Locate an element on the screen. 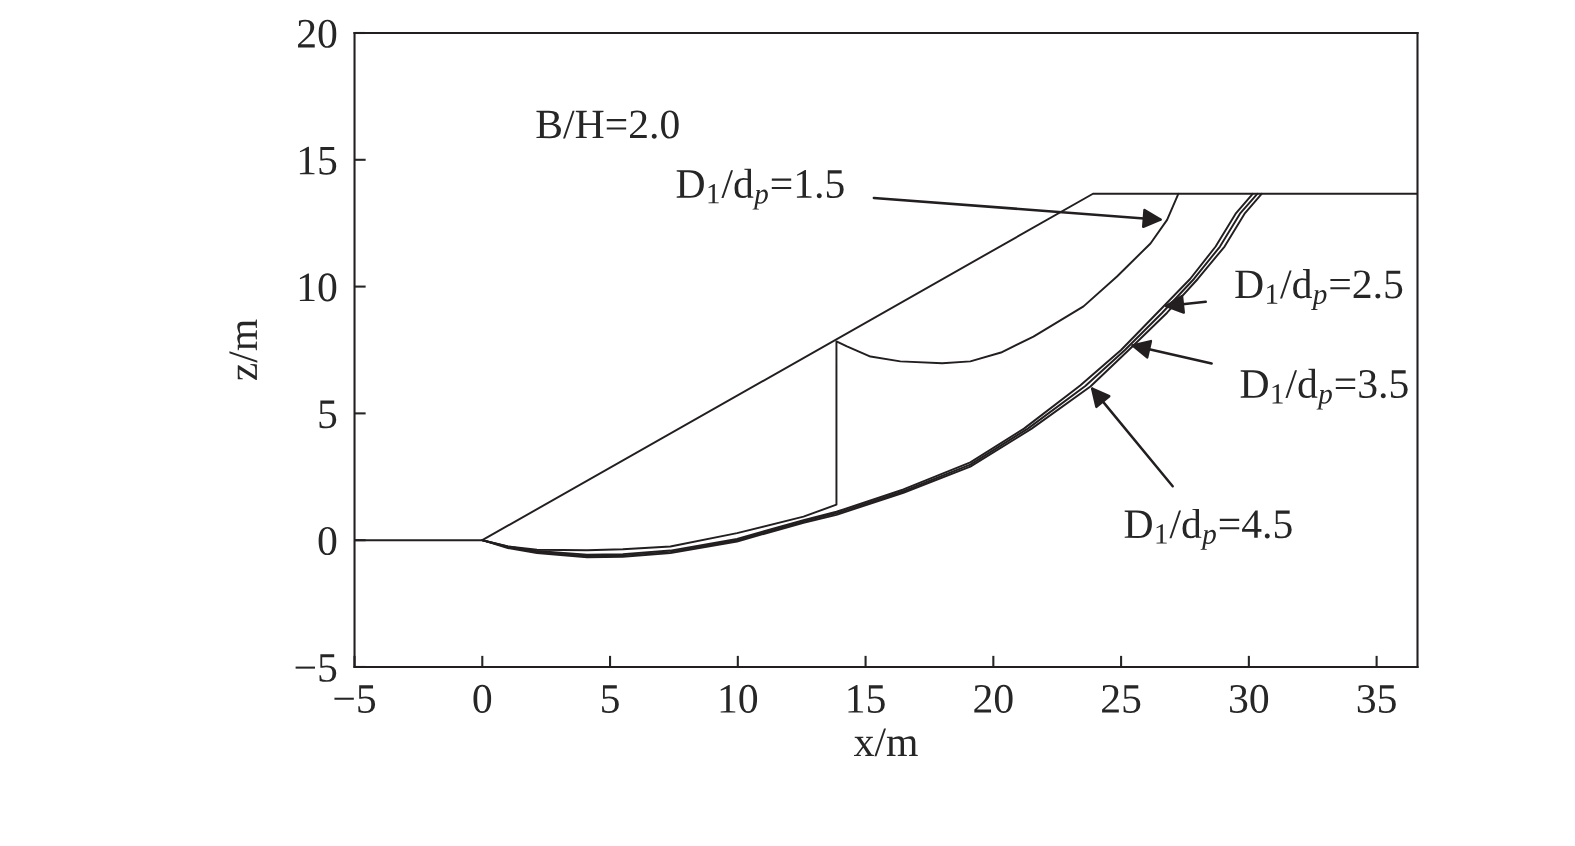  x-tick-label: 10 is located at coordinates (739, 698).